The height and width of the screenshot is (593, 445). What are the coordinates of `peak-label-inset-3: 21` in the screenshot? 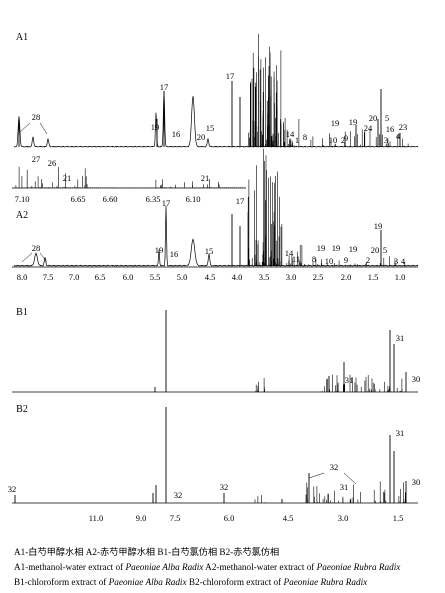 It's located at (205, 178).